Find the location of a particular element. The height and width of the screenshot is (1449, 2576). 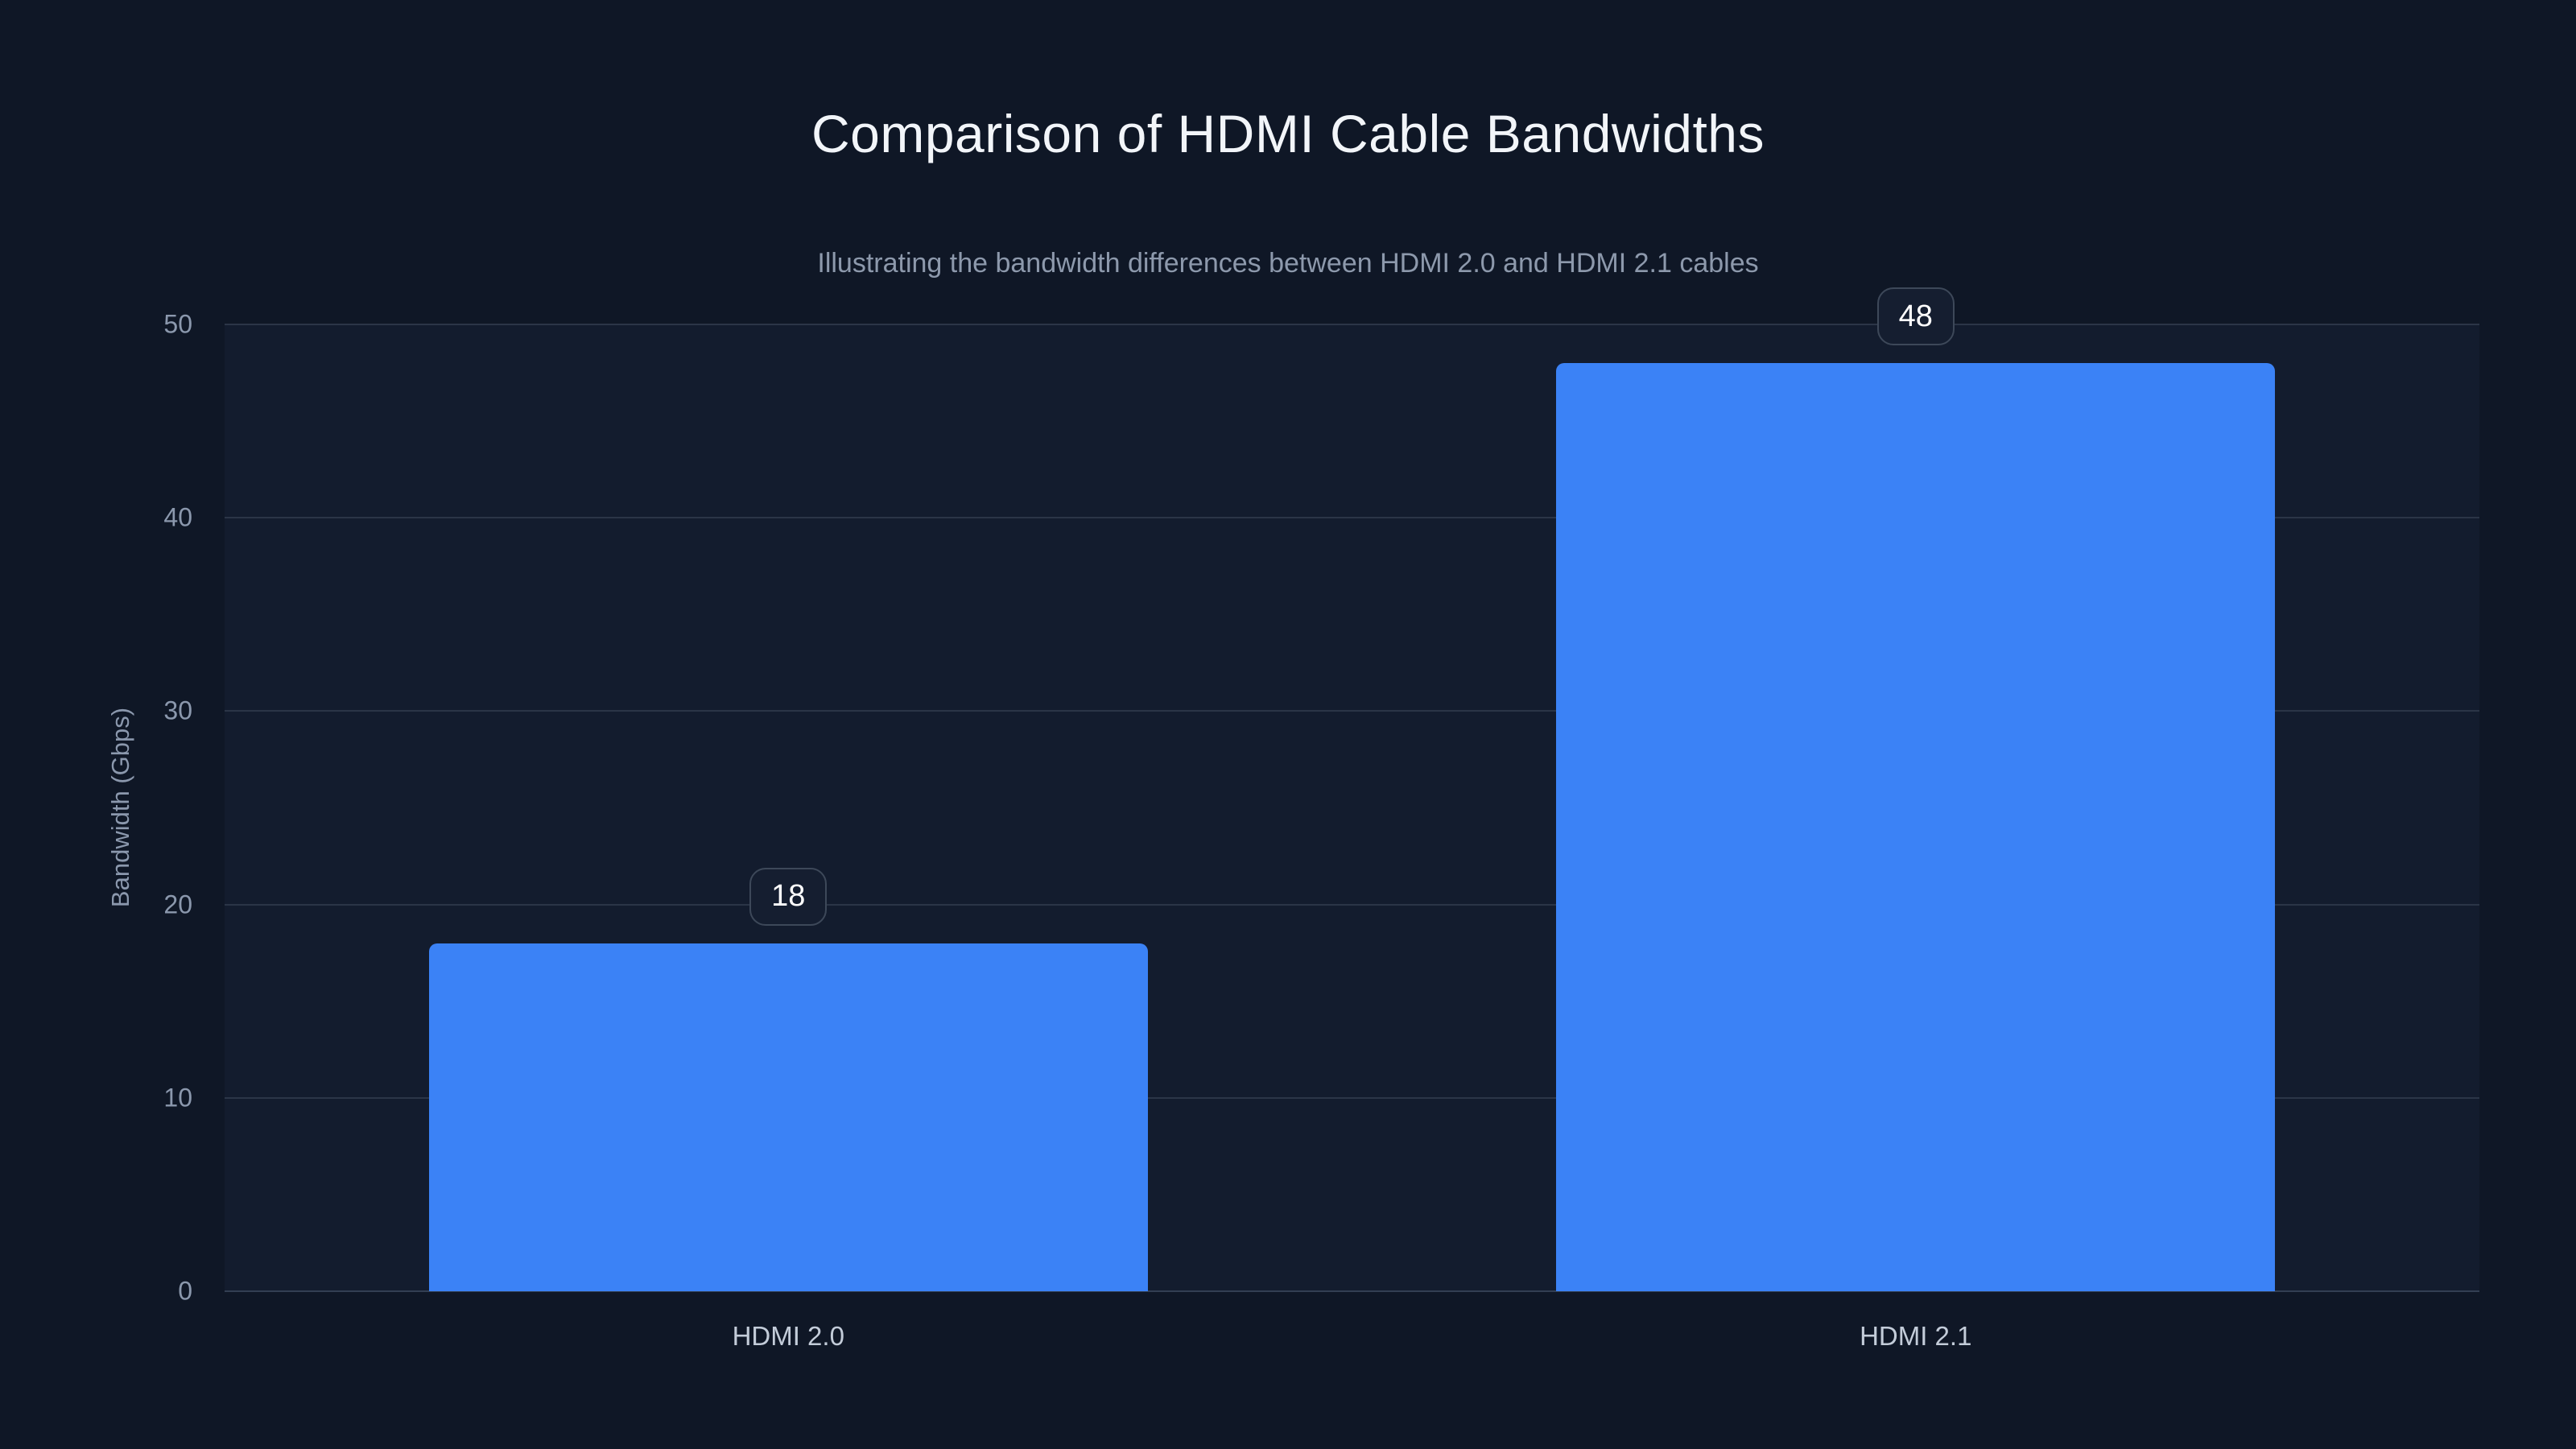

y-axis-tick-label: 50 is located at coordinates (177, 324).